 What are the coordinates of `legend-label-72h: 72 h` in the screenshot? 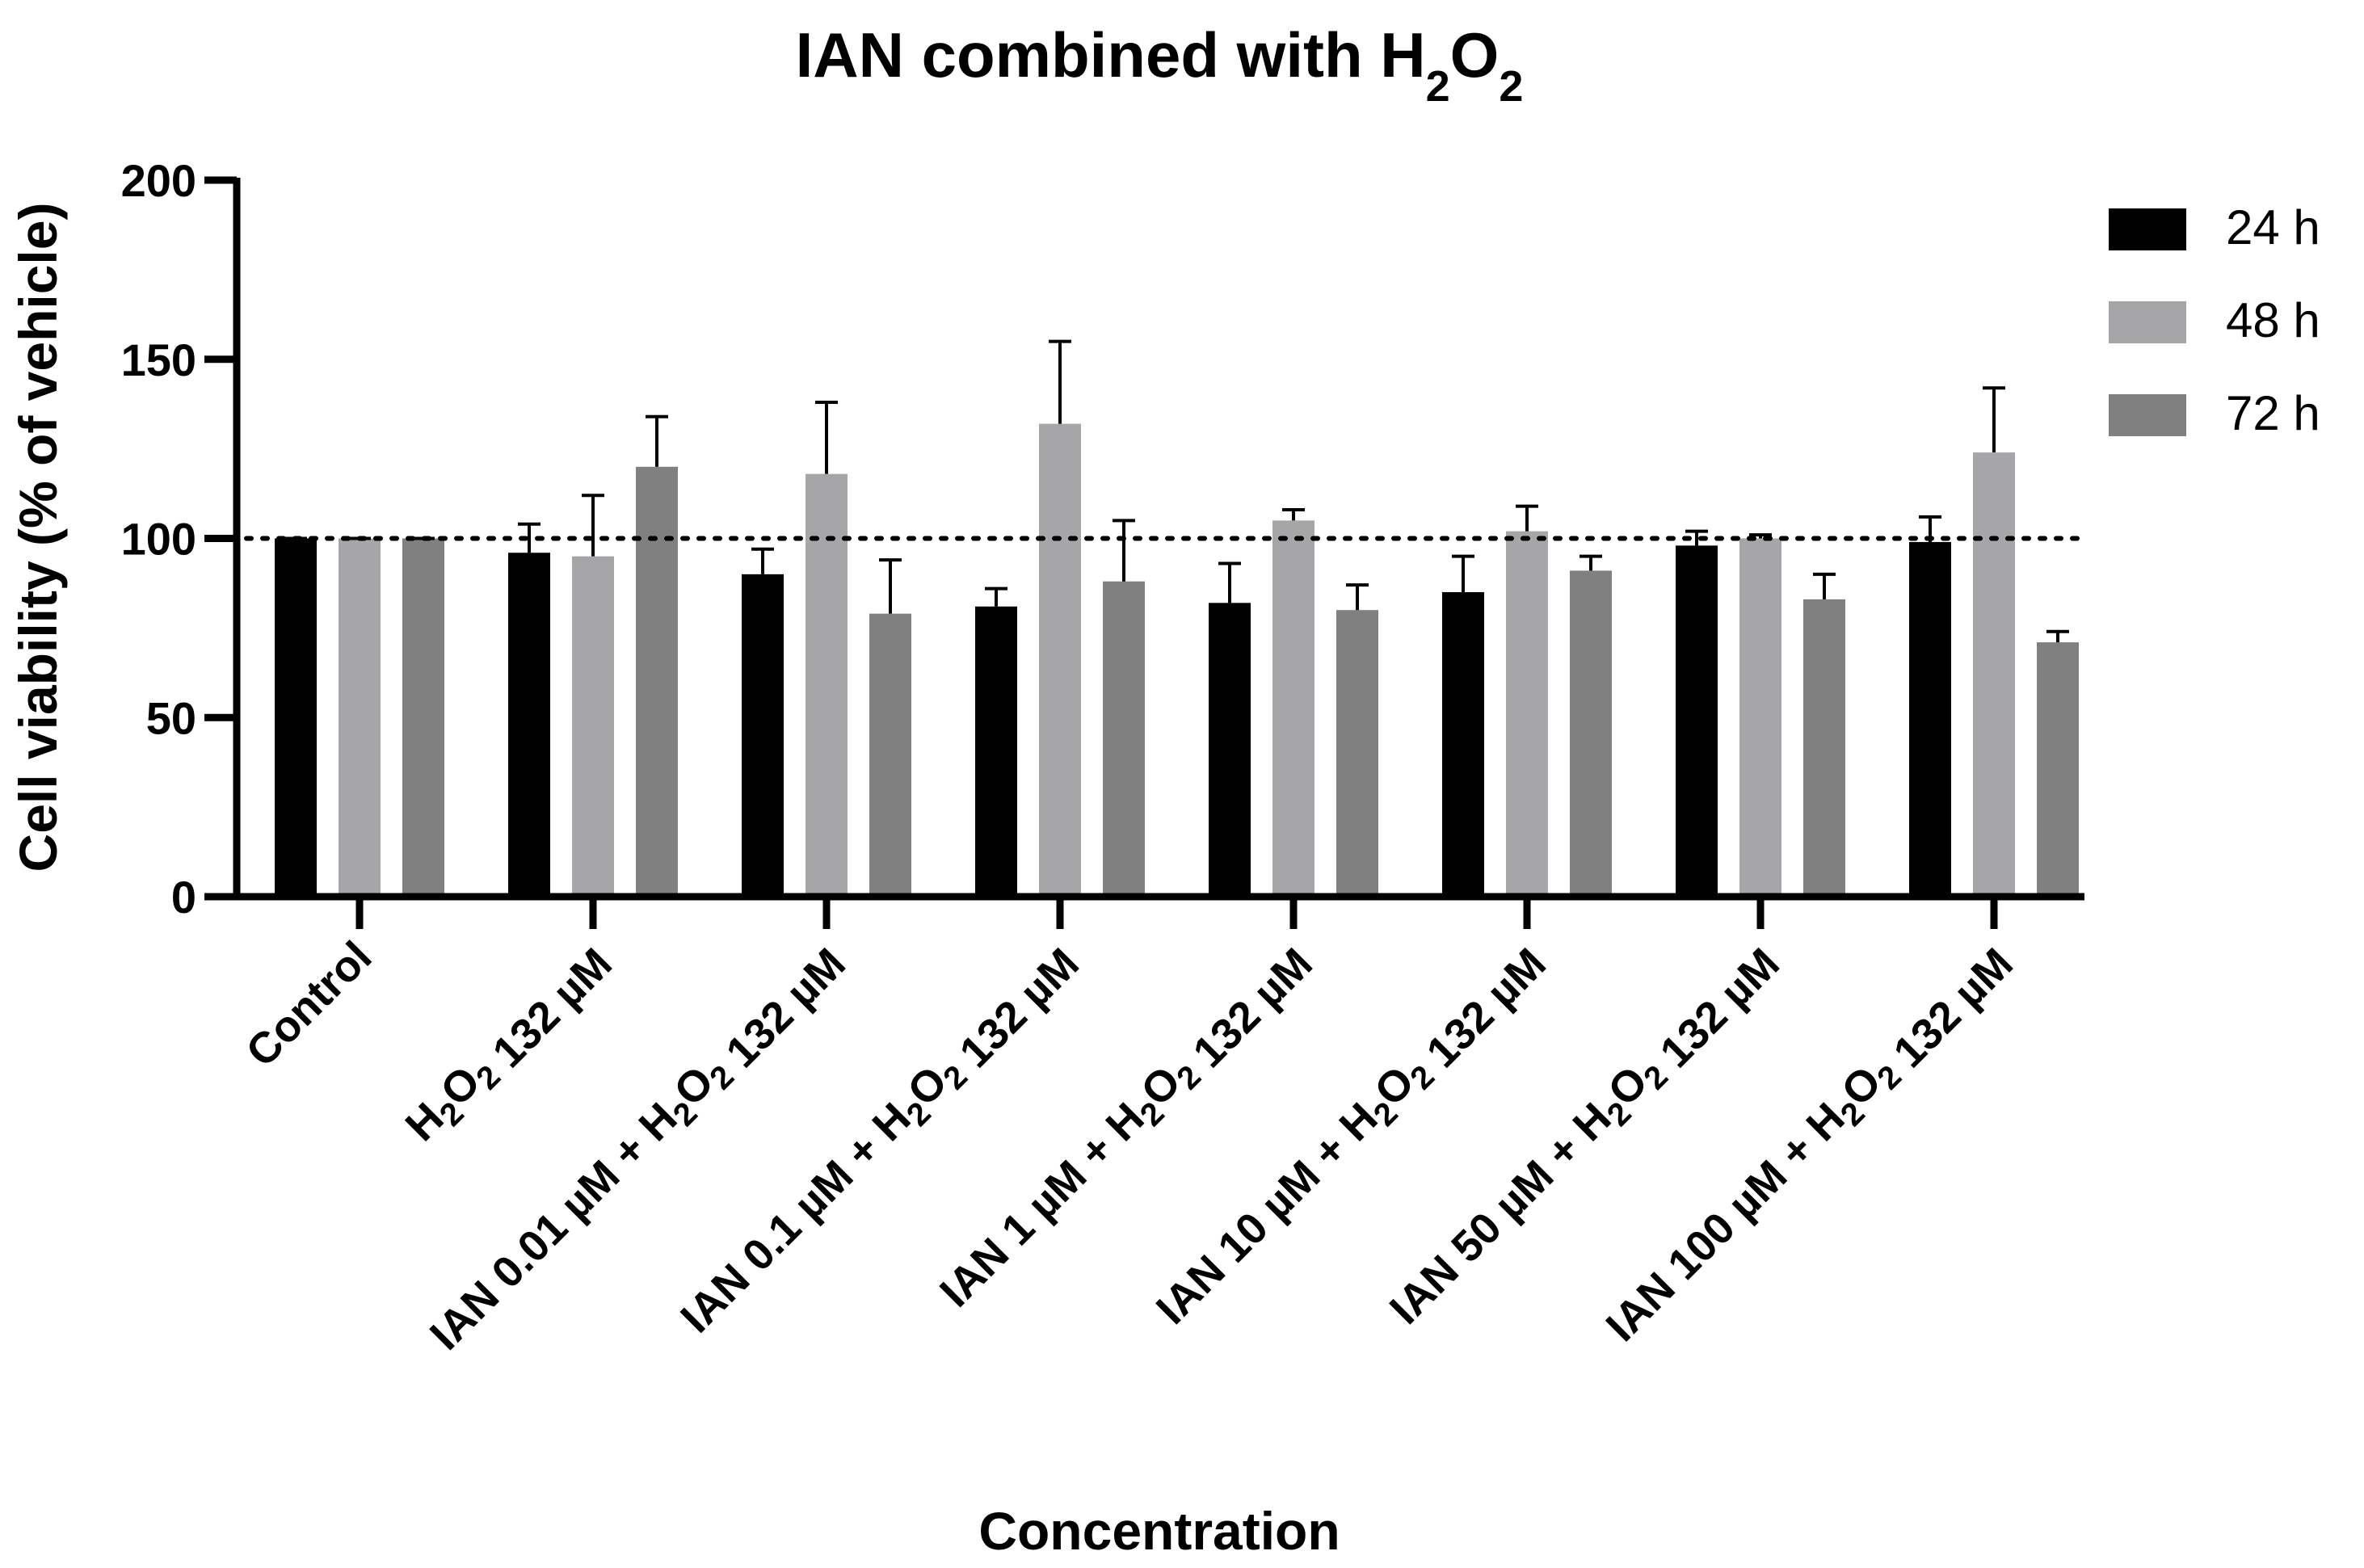 It's located at (2273, 413).